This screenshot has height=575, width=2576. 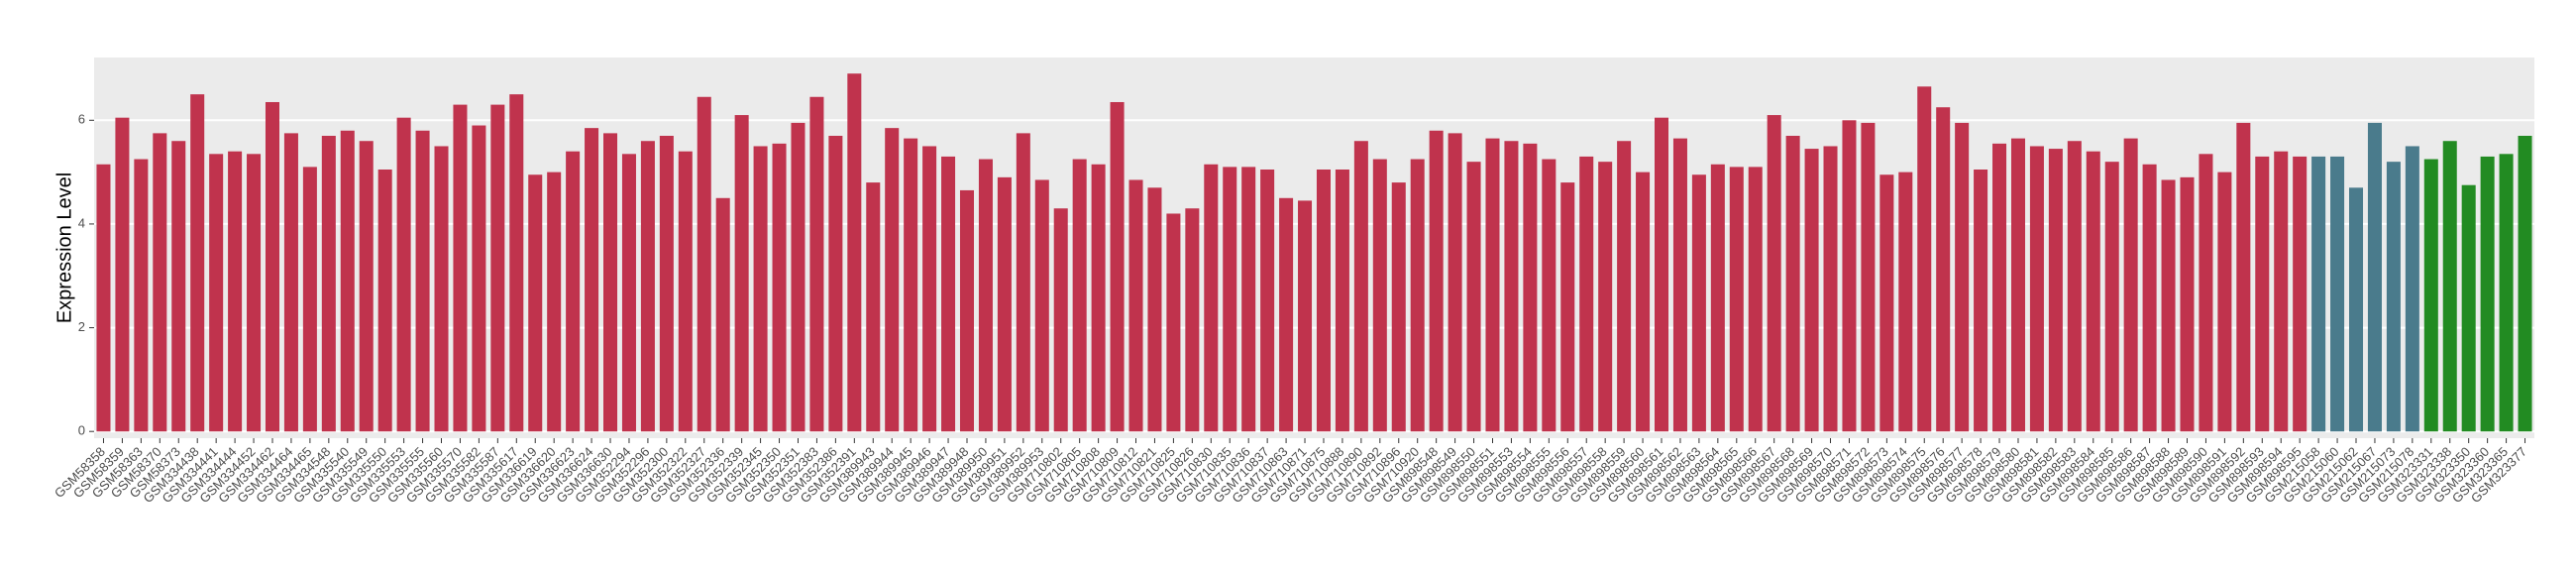 I want to click on y-tick-label: 6, so click(x=81, y=119).